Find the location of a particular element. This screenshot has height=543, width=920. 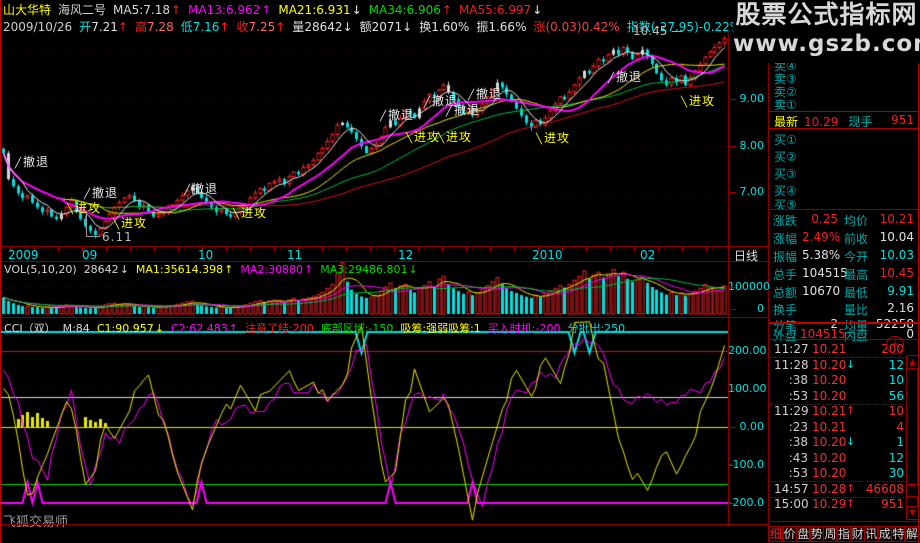

cci-header-item: 吸筹:强弱吸筹:1 is located at coordinates (440, 328).